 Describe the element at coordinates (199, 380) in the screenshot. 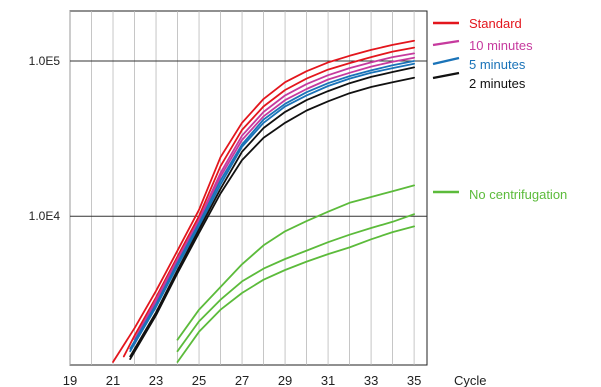

I see `x-tick-label: 25` at that location.